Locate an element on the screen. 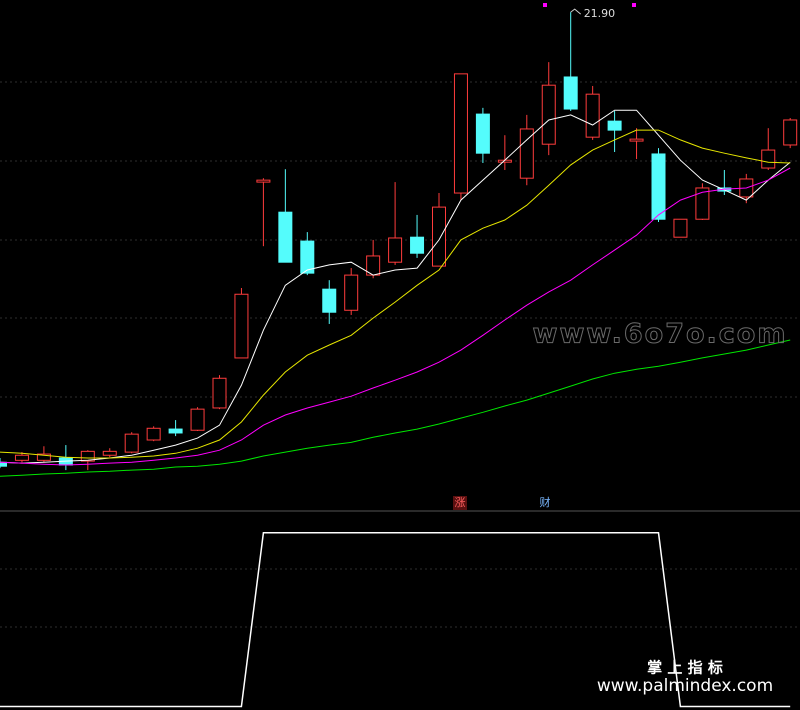  high-price-label: 21.90 is located at coordinates (600, 13).